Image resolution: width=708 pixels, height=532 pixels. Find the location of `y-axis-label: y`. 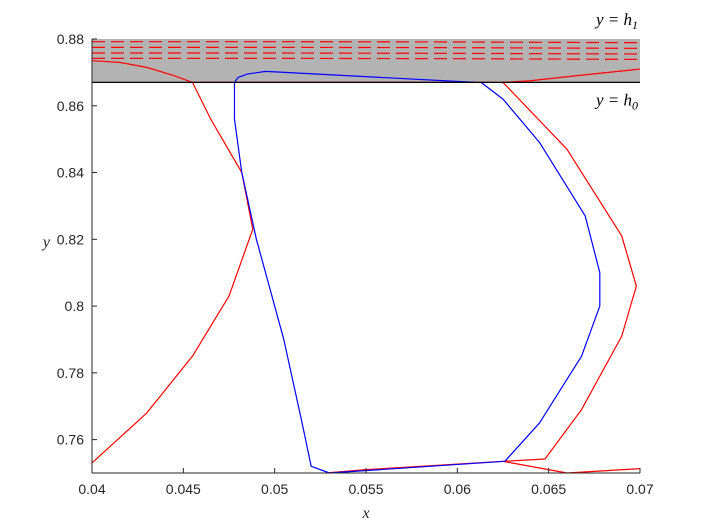

y-axis-label: y is located at coordinates (46, 242).